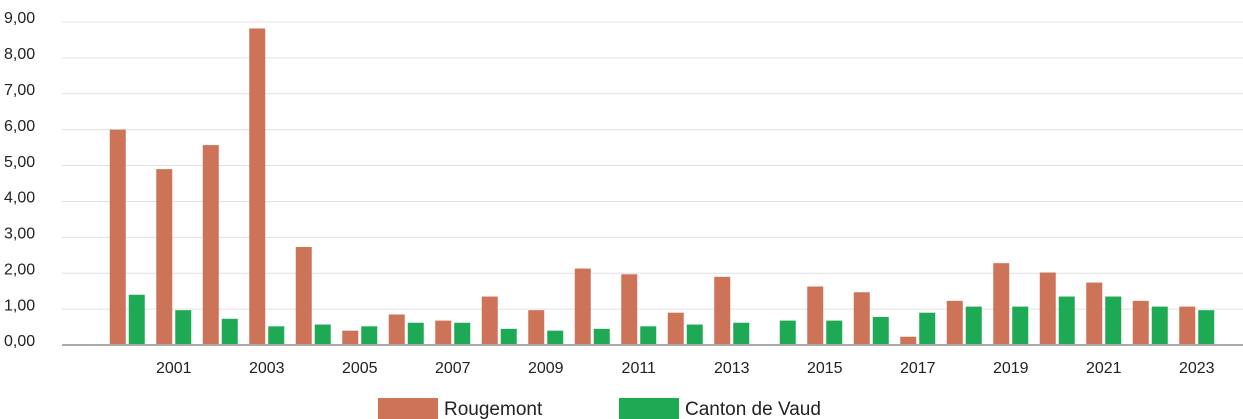  Describe the element at coordinates (19, 162) in the screenshot. I see `y-tick-label: 5,00` at that location.